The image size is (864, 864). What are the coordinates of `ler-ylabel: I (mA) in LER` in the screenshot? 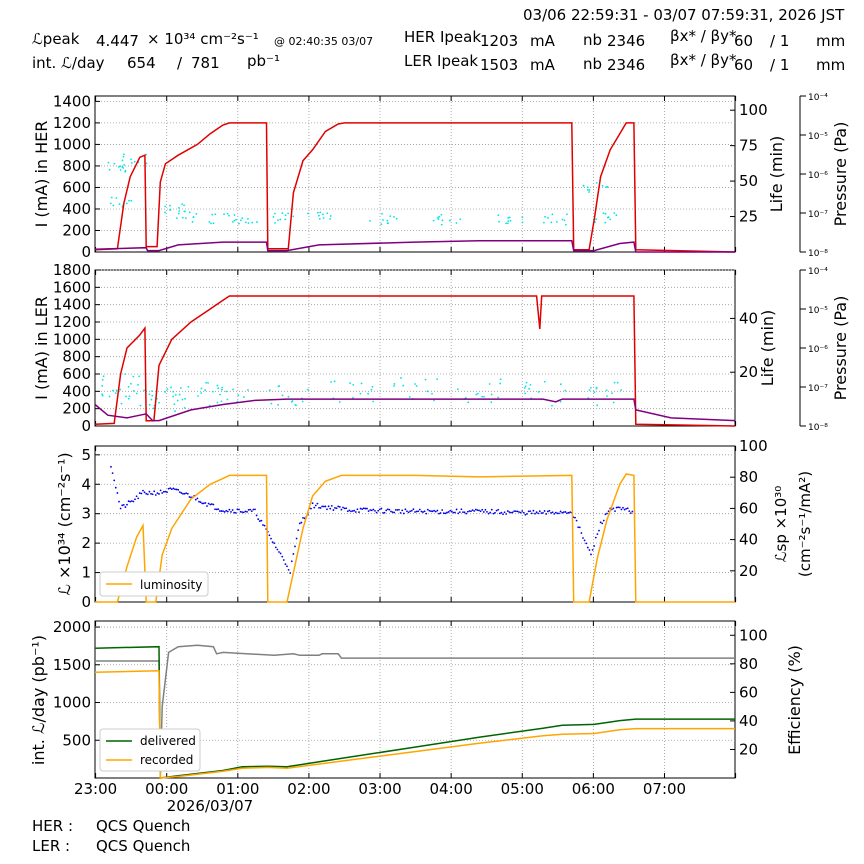 It's located at (41, 348).